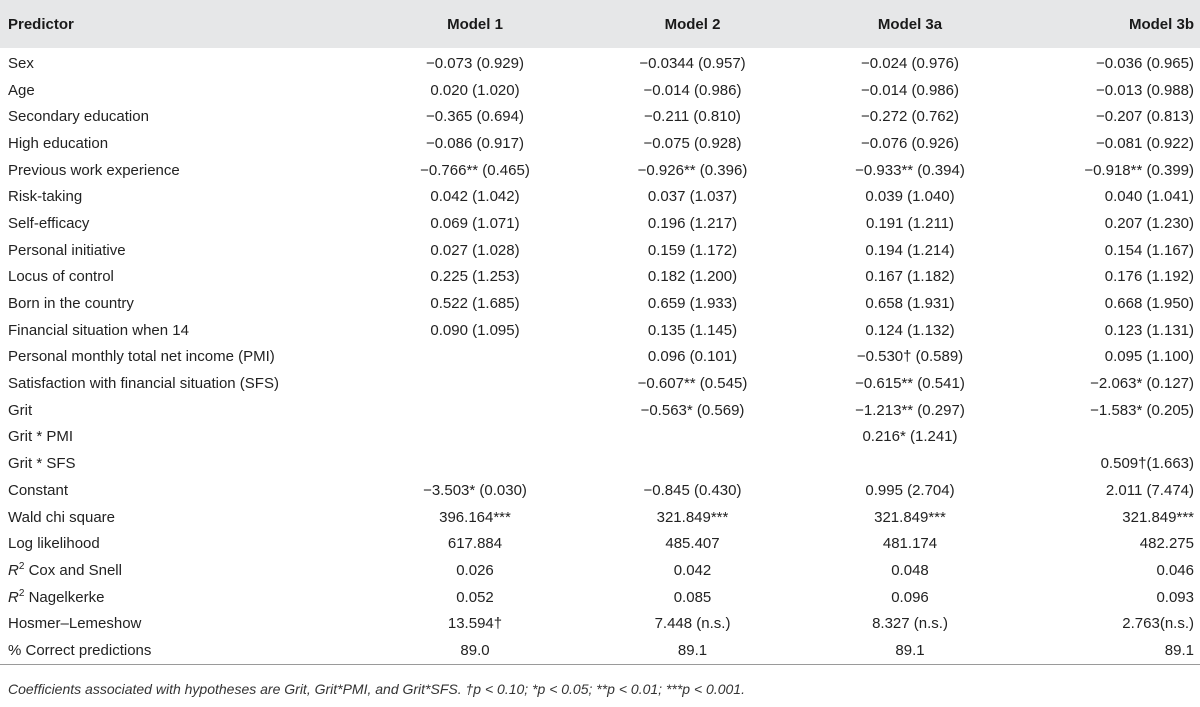  What do you see at coordinates (910, 197) in the screenshot?
I see `model-3a-cell: 0.039 (1.040)` at bounding box center [910, 197].